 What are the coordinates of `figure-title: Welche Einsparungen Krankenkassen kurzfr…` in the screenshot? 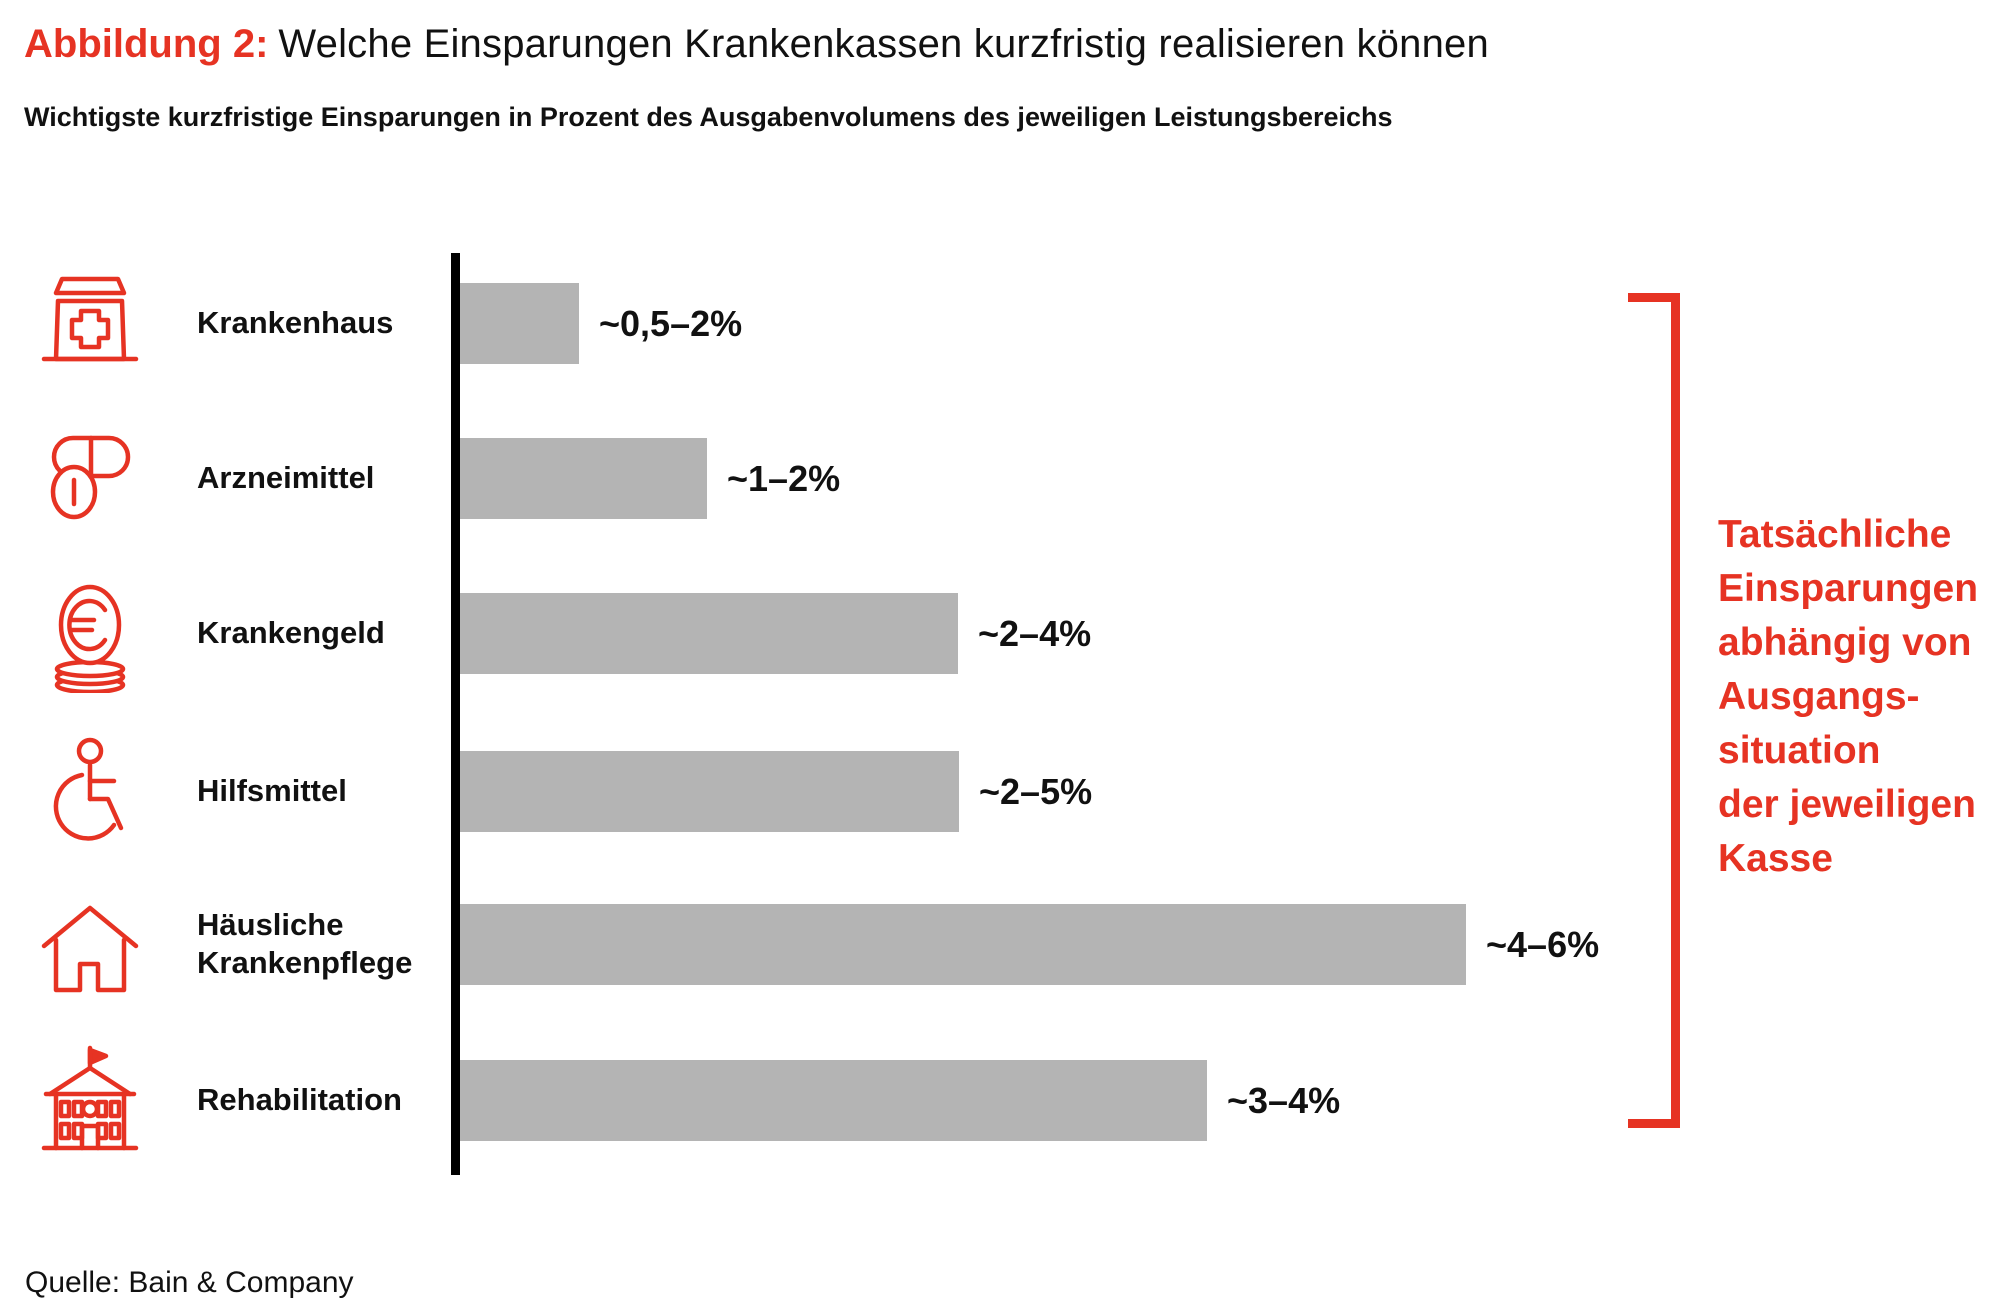 It's located at (883, 44).